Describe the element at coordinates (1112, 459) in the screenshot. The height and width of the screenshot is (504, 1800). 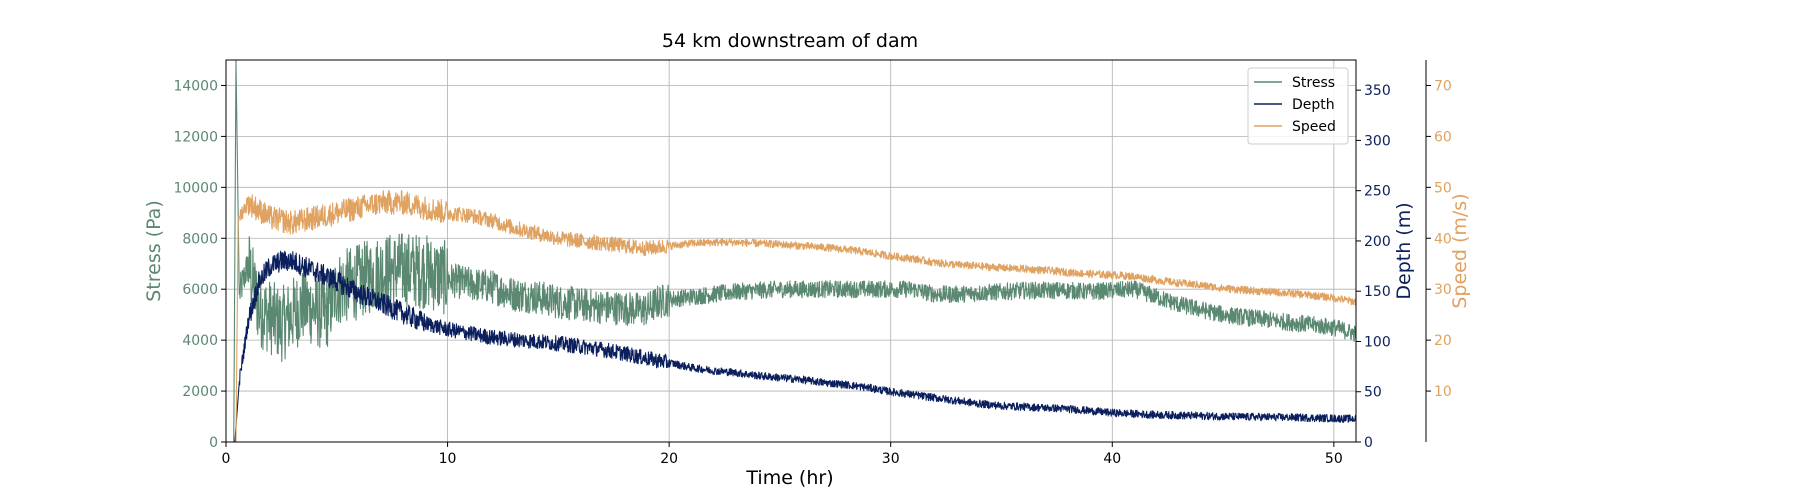
I see `x-tick-label: 40` at that location.